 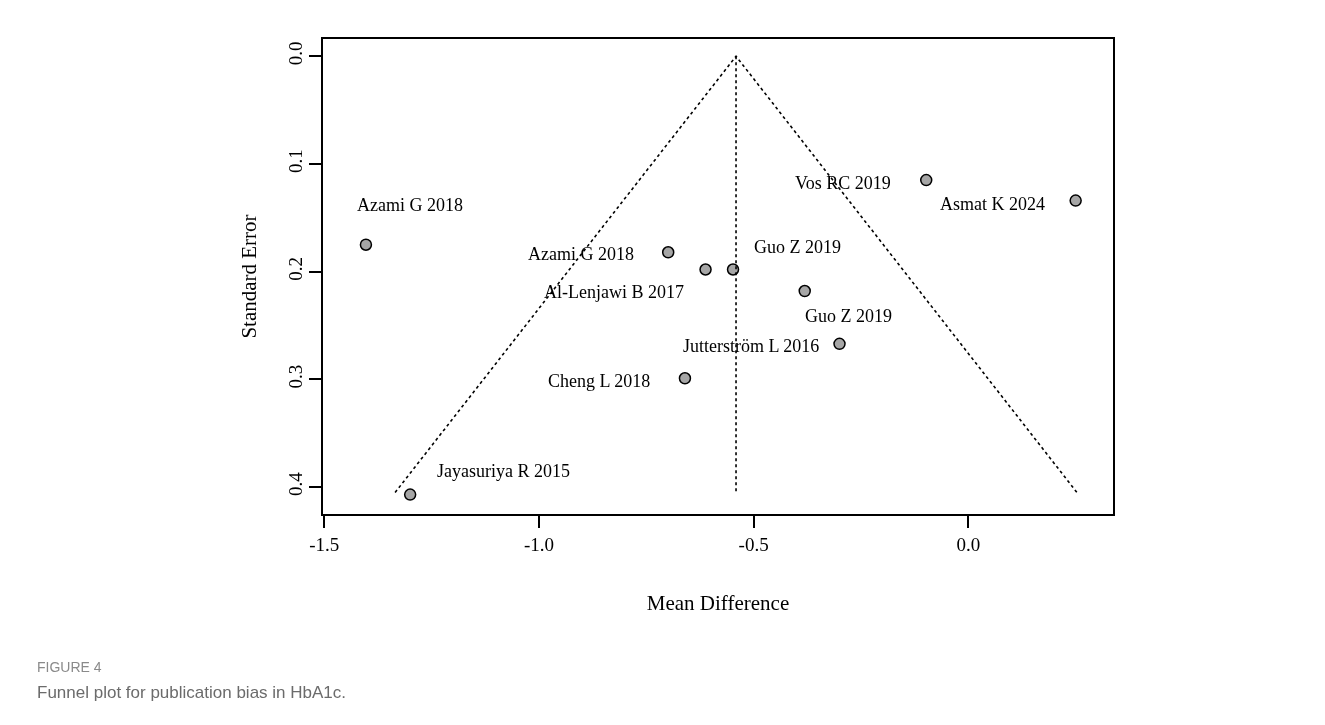 I want to click on y-tick-label: 0.4, so click(x=295, y=484).